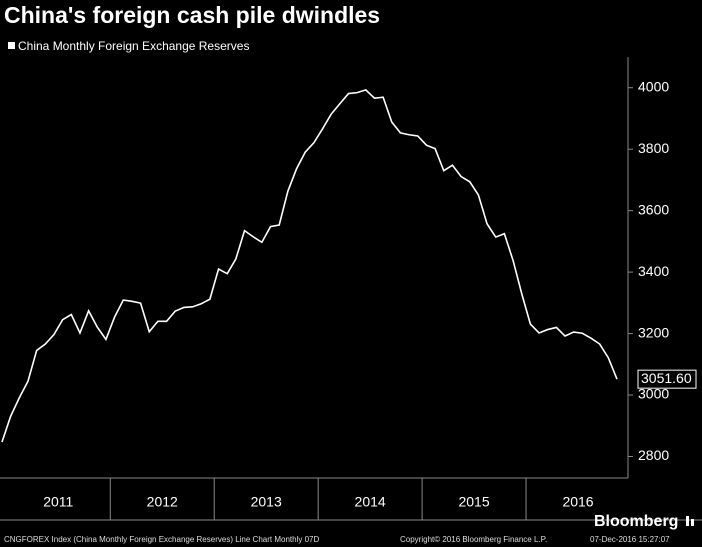 The height and width of the screenshot is (547, 702). I want to click on x-tick-label: 2015, so click(473, 502).